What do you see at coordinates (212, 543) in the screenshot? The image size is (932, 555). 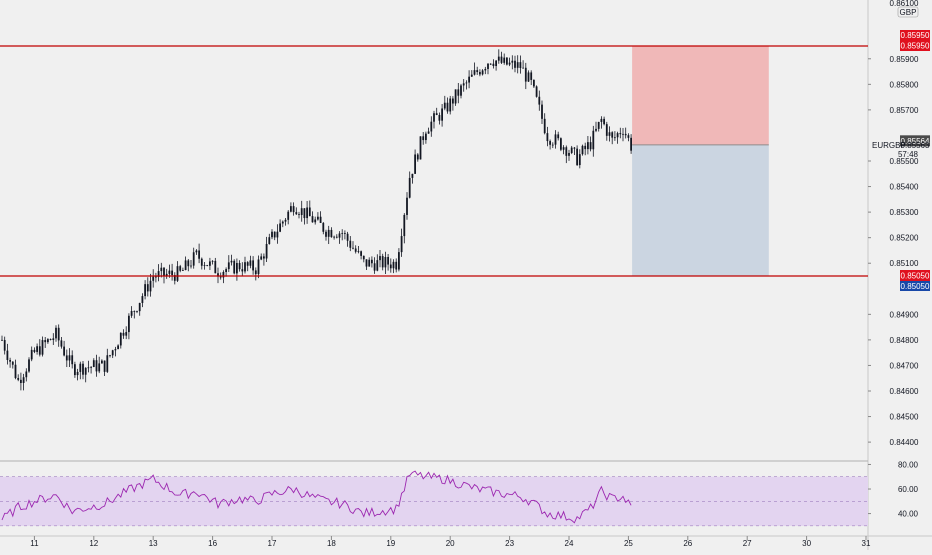 I see `time-tick-label: 16` at bounding box center [212, 543].